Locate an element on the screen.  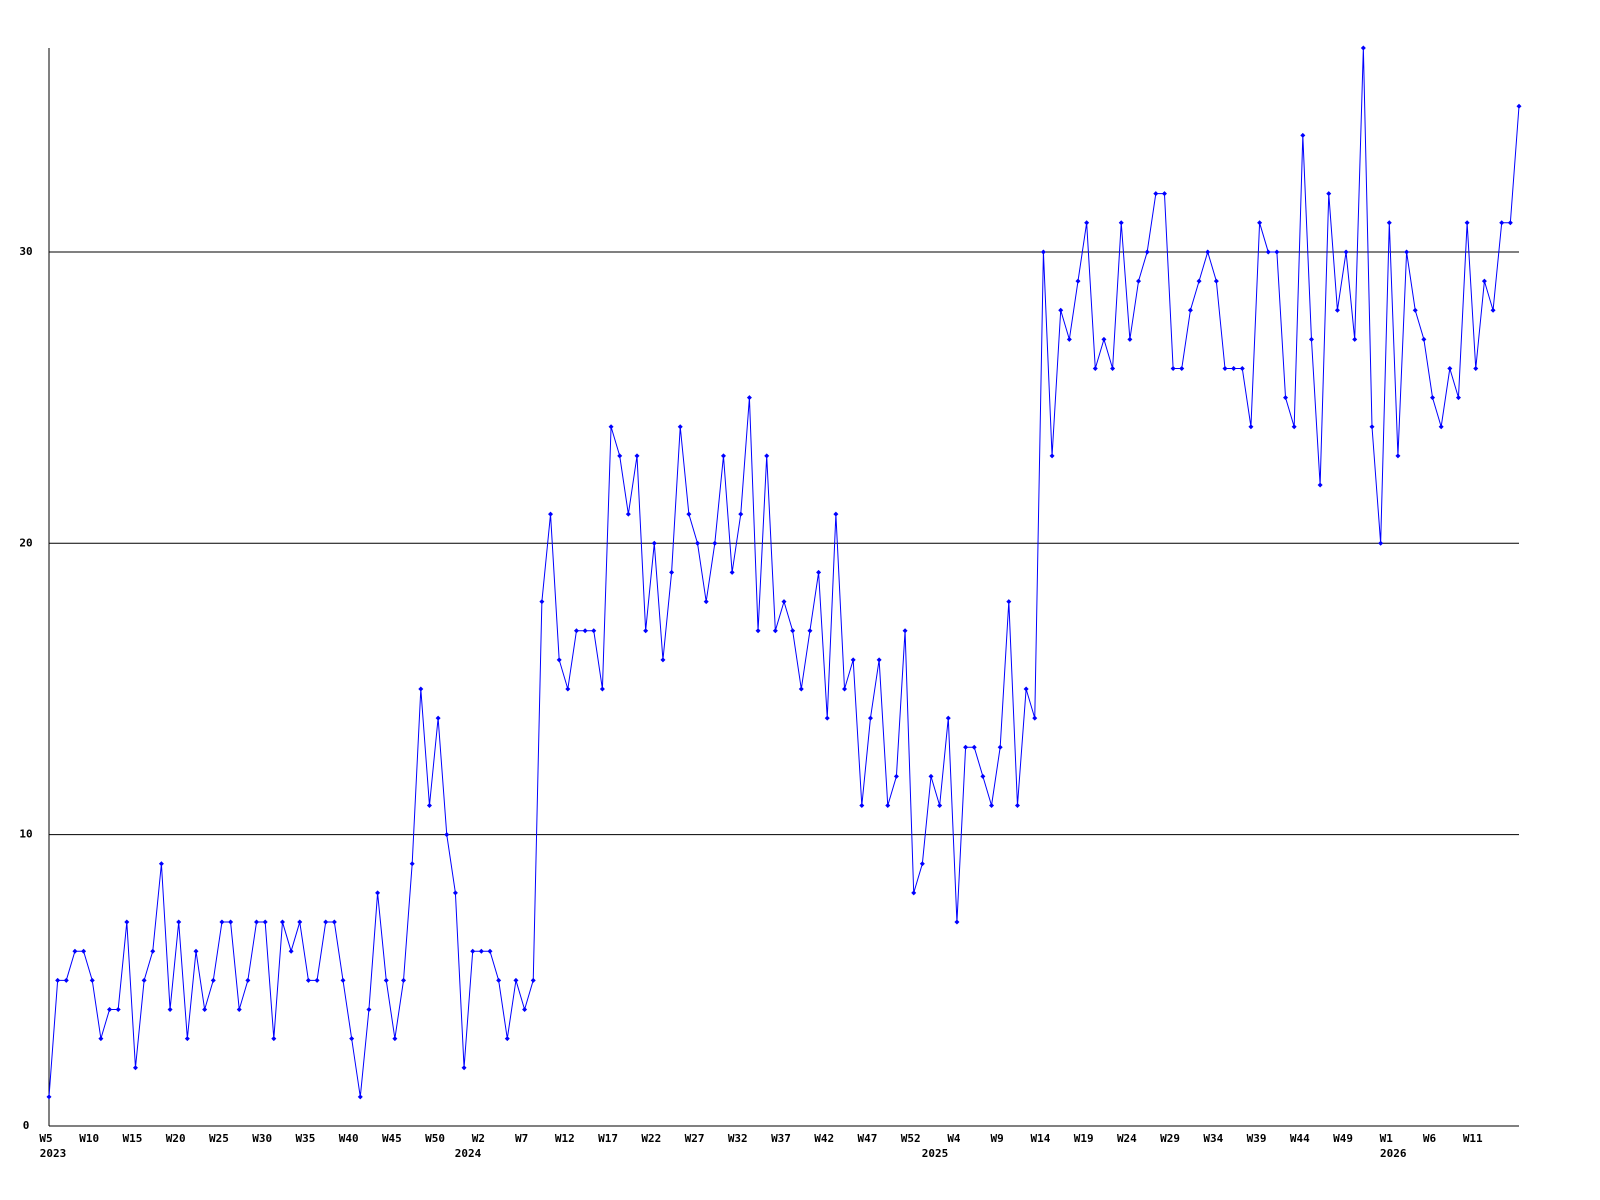
x-tick-label: W49 is located at coordinates (1343, 1138).